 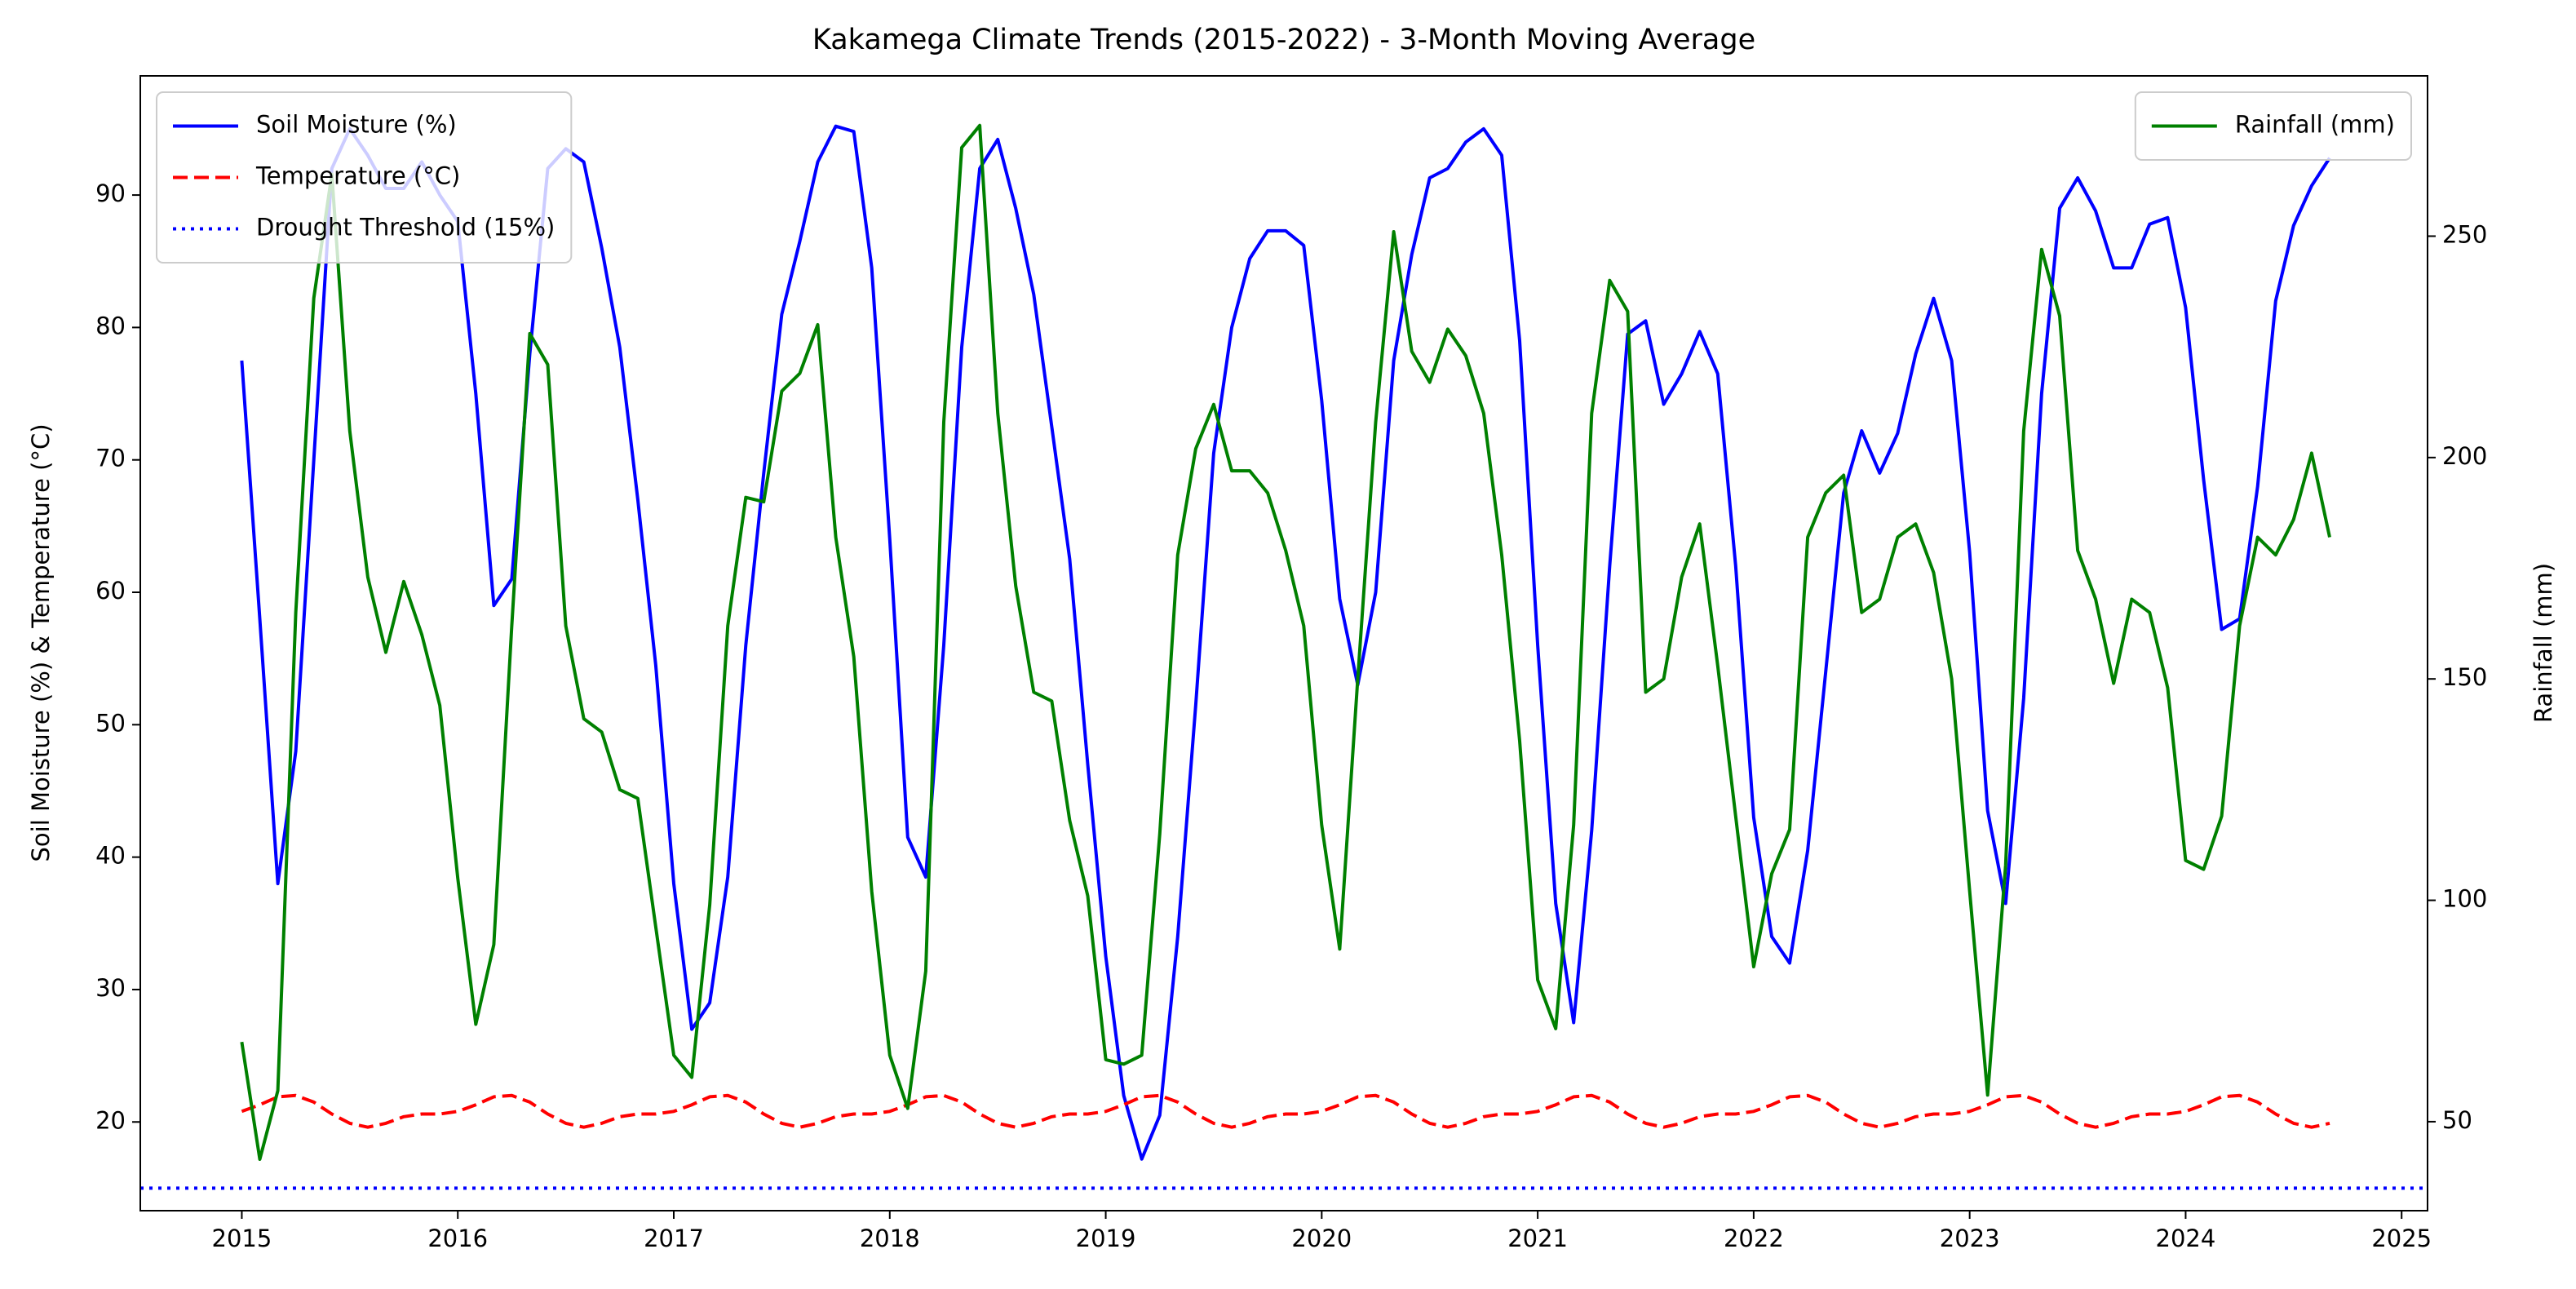 I want to click on y-tick-label: 20, so click(x=110, y=1120).